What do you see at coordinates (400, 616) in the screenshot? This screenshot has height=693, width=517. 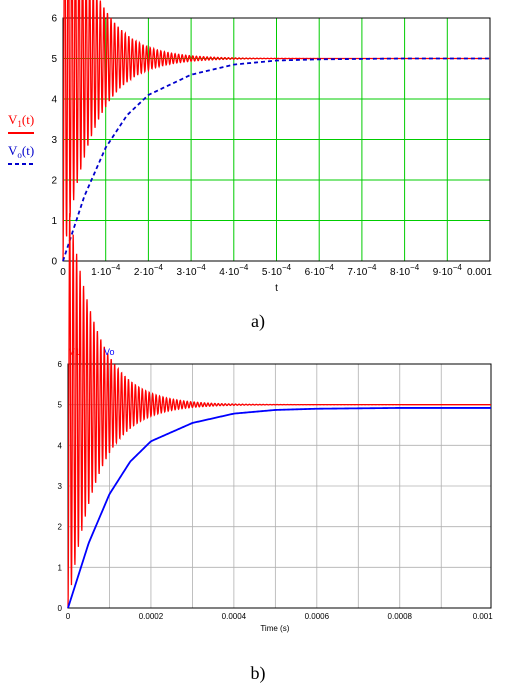 I see `x-tick-label: 0.0008` at bounding box center [400, 616].